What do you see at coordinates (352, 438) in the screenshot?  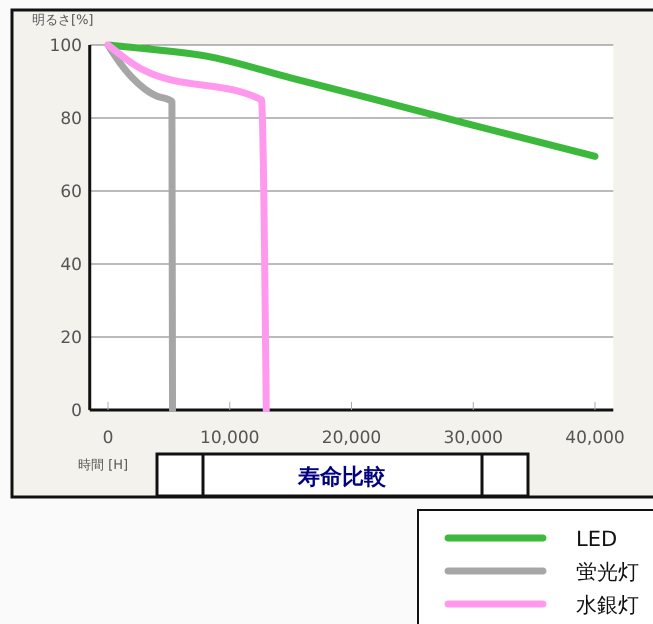 I see `x-tick-label: 20,000` at bounding box center [352, 438].